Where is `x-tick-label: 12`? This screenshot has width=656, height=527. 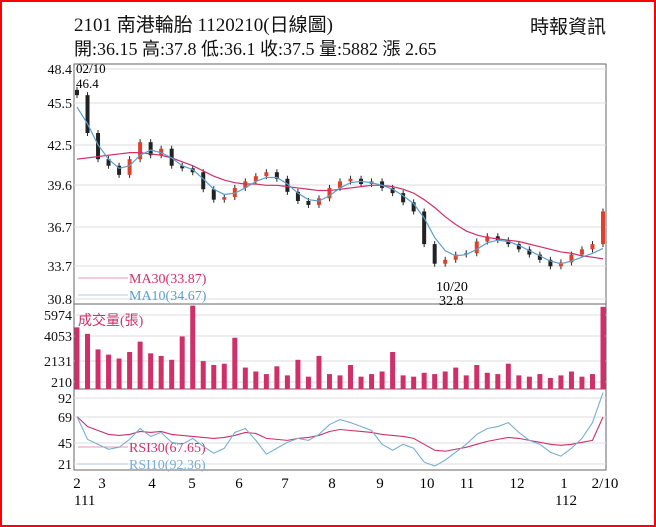 x-tick-label: 12 is located at coordinates (517, 484).